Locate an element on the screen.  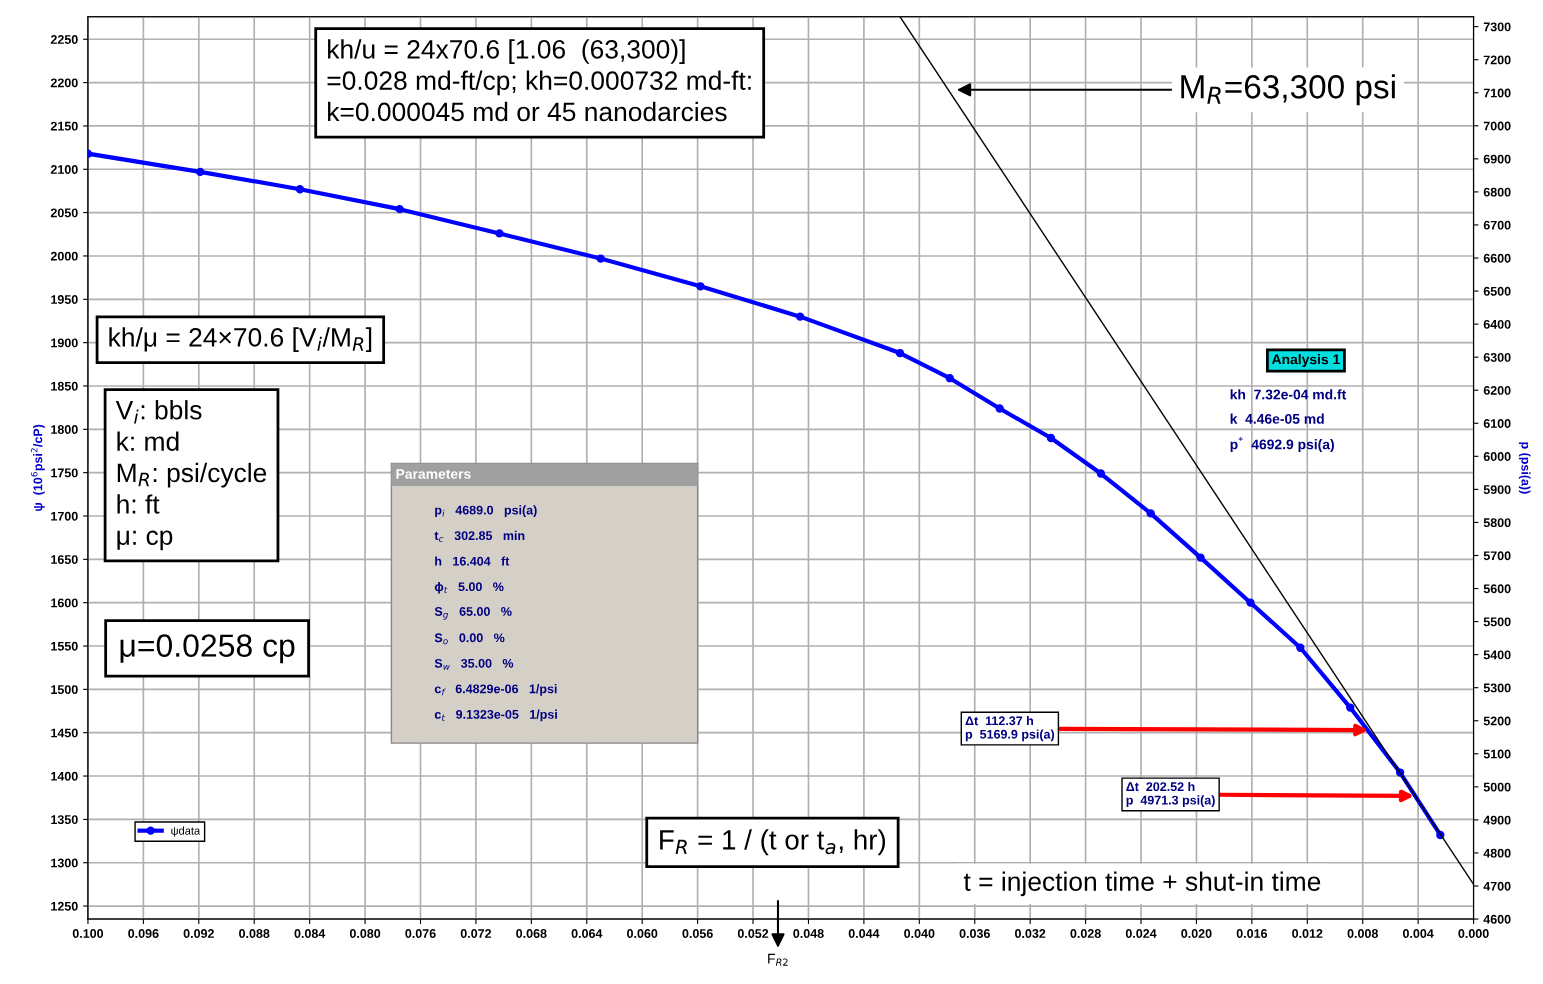
x-tick-label: 0.060 is located at coordinates (642, 933).